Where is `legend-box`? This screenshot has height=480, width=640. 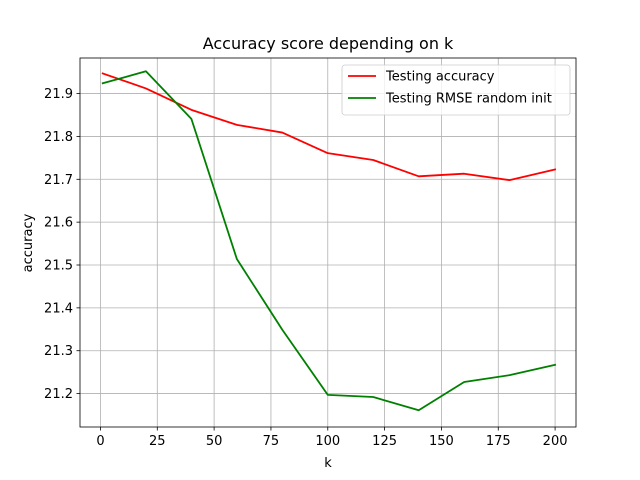 legend-box is located at coordinates (456, 90).